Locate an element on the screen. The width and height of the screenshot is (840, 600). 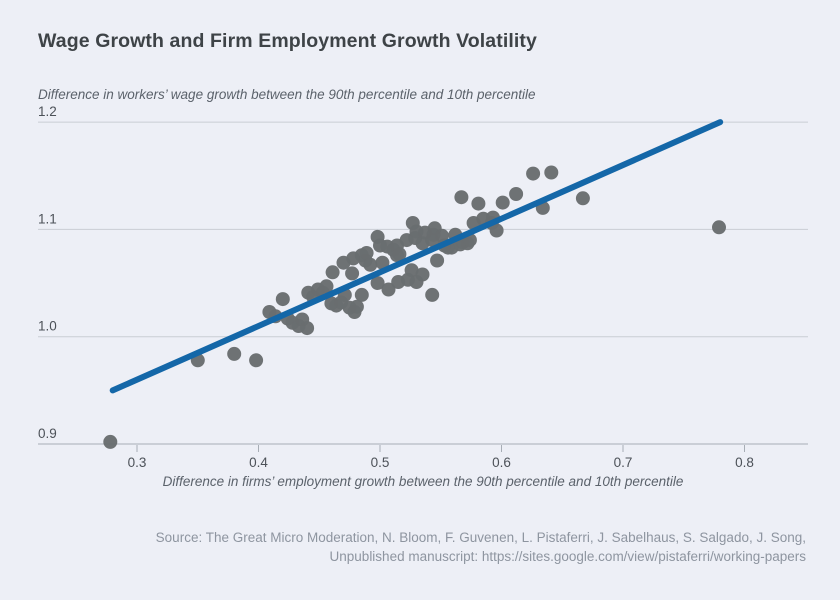
x-tick-label: 0.6 is located at coordinates (501, 462).